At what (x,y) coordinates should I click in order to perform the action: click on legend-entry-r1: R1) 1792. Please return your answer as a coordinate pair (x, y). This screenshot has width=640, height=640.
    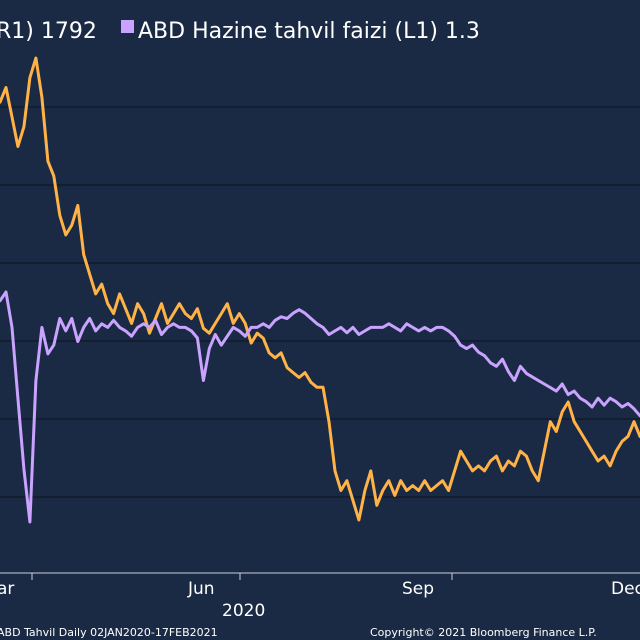
    Looking at the image, I should click on (48, 31).